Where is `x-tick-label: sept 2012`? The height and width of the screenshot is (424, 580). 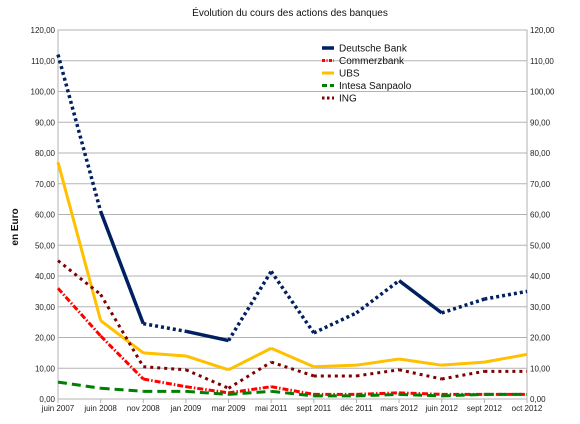
x-tick-label: sept 2012 is located at coordinates (485, 408).